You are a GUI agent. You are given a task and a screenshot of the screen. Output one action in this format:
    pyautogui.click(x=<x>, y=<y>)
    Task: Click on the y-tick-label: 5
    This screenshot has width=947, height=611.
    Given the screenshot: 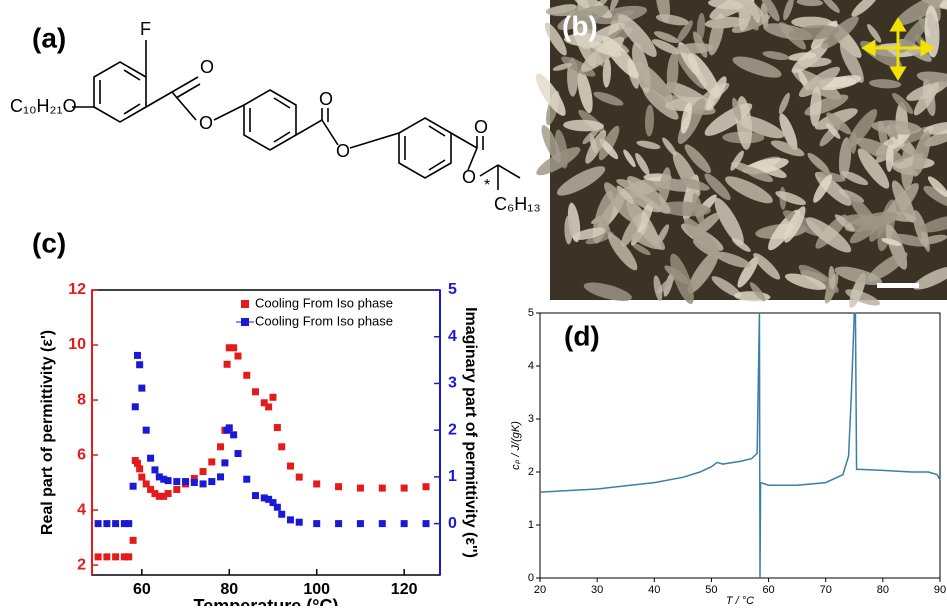 What is the action you would take?
    pyautogui.click(x=531, y=313)
    